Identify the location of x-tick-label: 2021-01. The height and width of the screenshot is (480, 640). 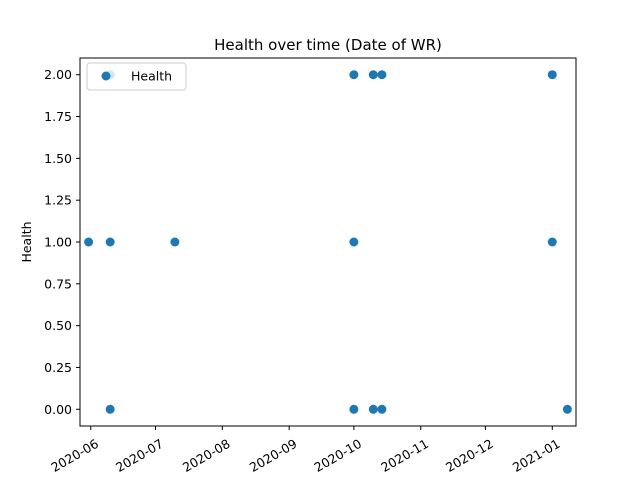
(536, 455).